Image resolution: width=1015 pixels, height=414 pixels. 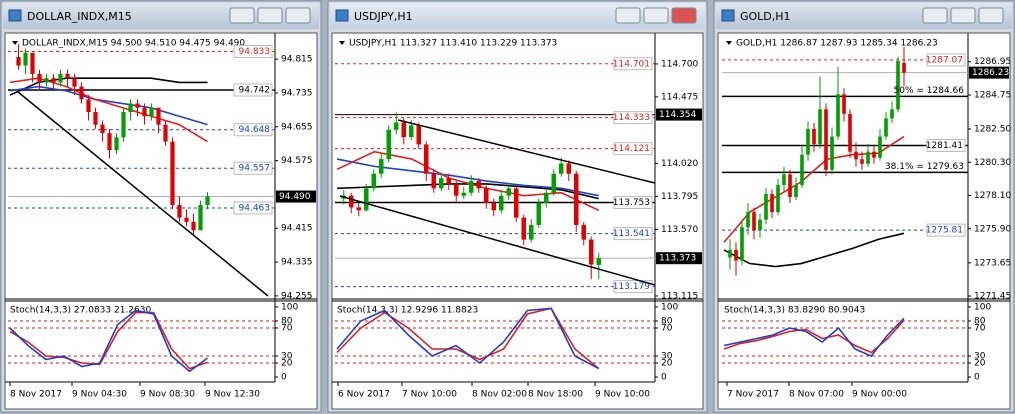 I want to click on y-tick-label: 94.255, so click(x=297, y=296).